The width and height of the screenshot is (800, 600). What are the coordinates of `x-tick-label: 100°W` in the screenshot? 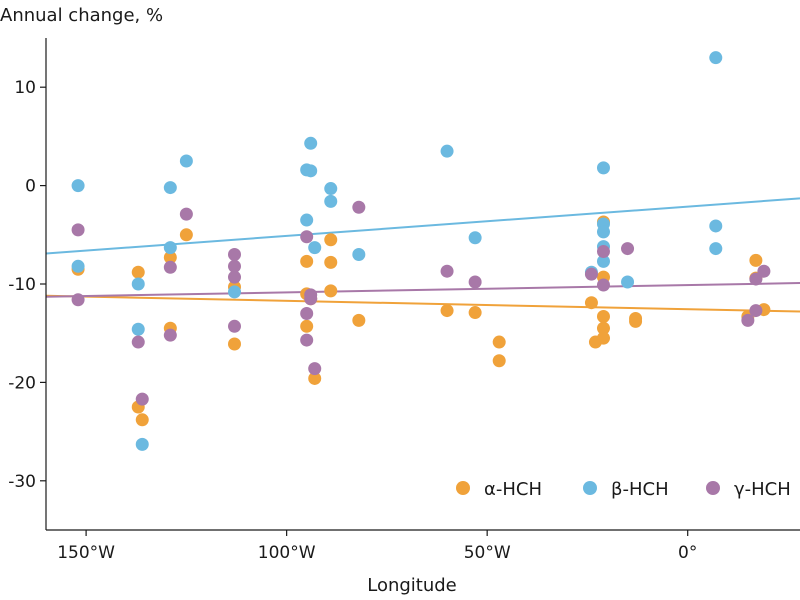 It's located at (287, 553).